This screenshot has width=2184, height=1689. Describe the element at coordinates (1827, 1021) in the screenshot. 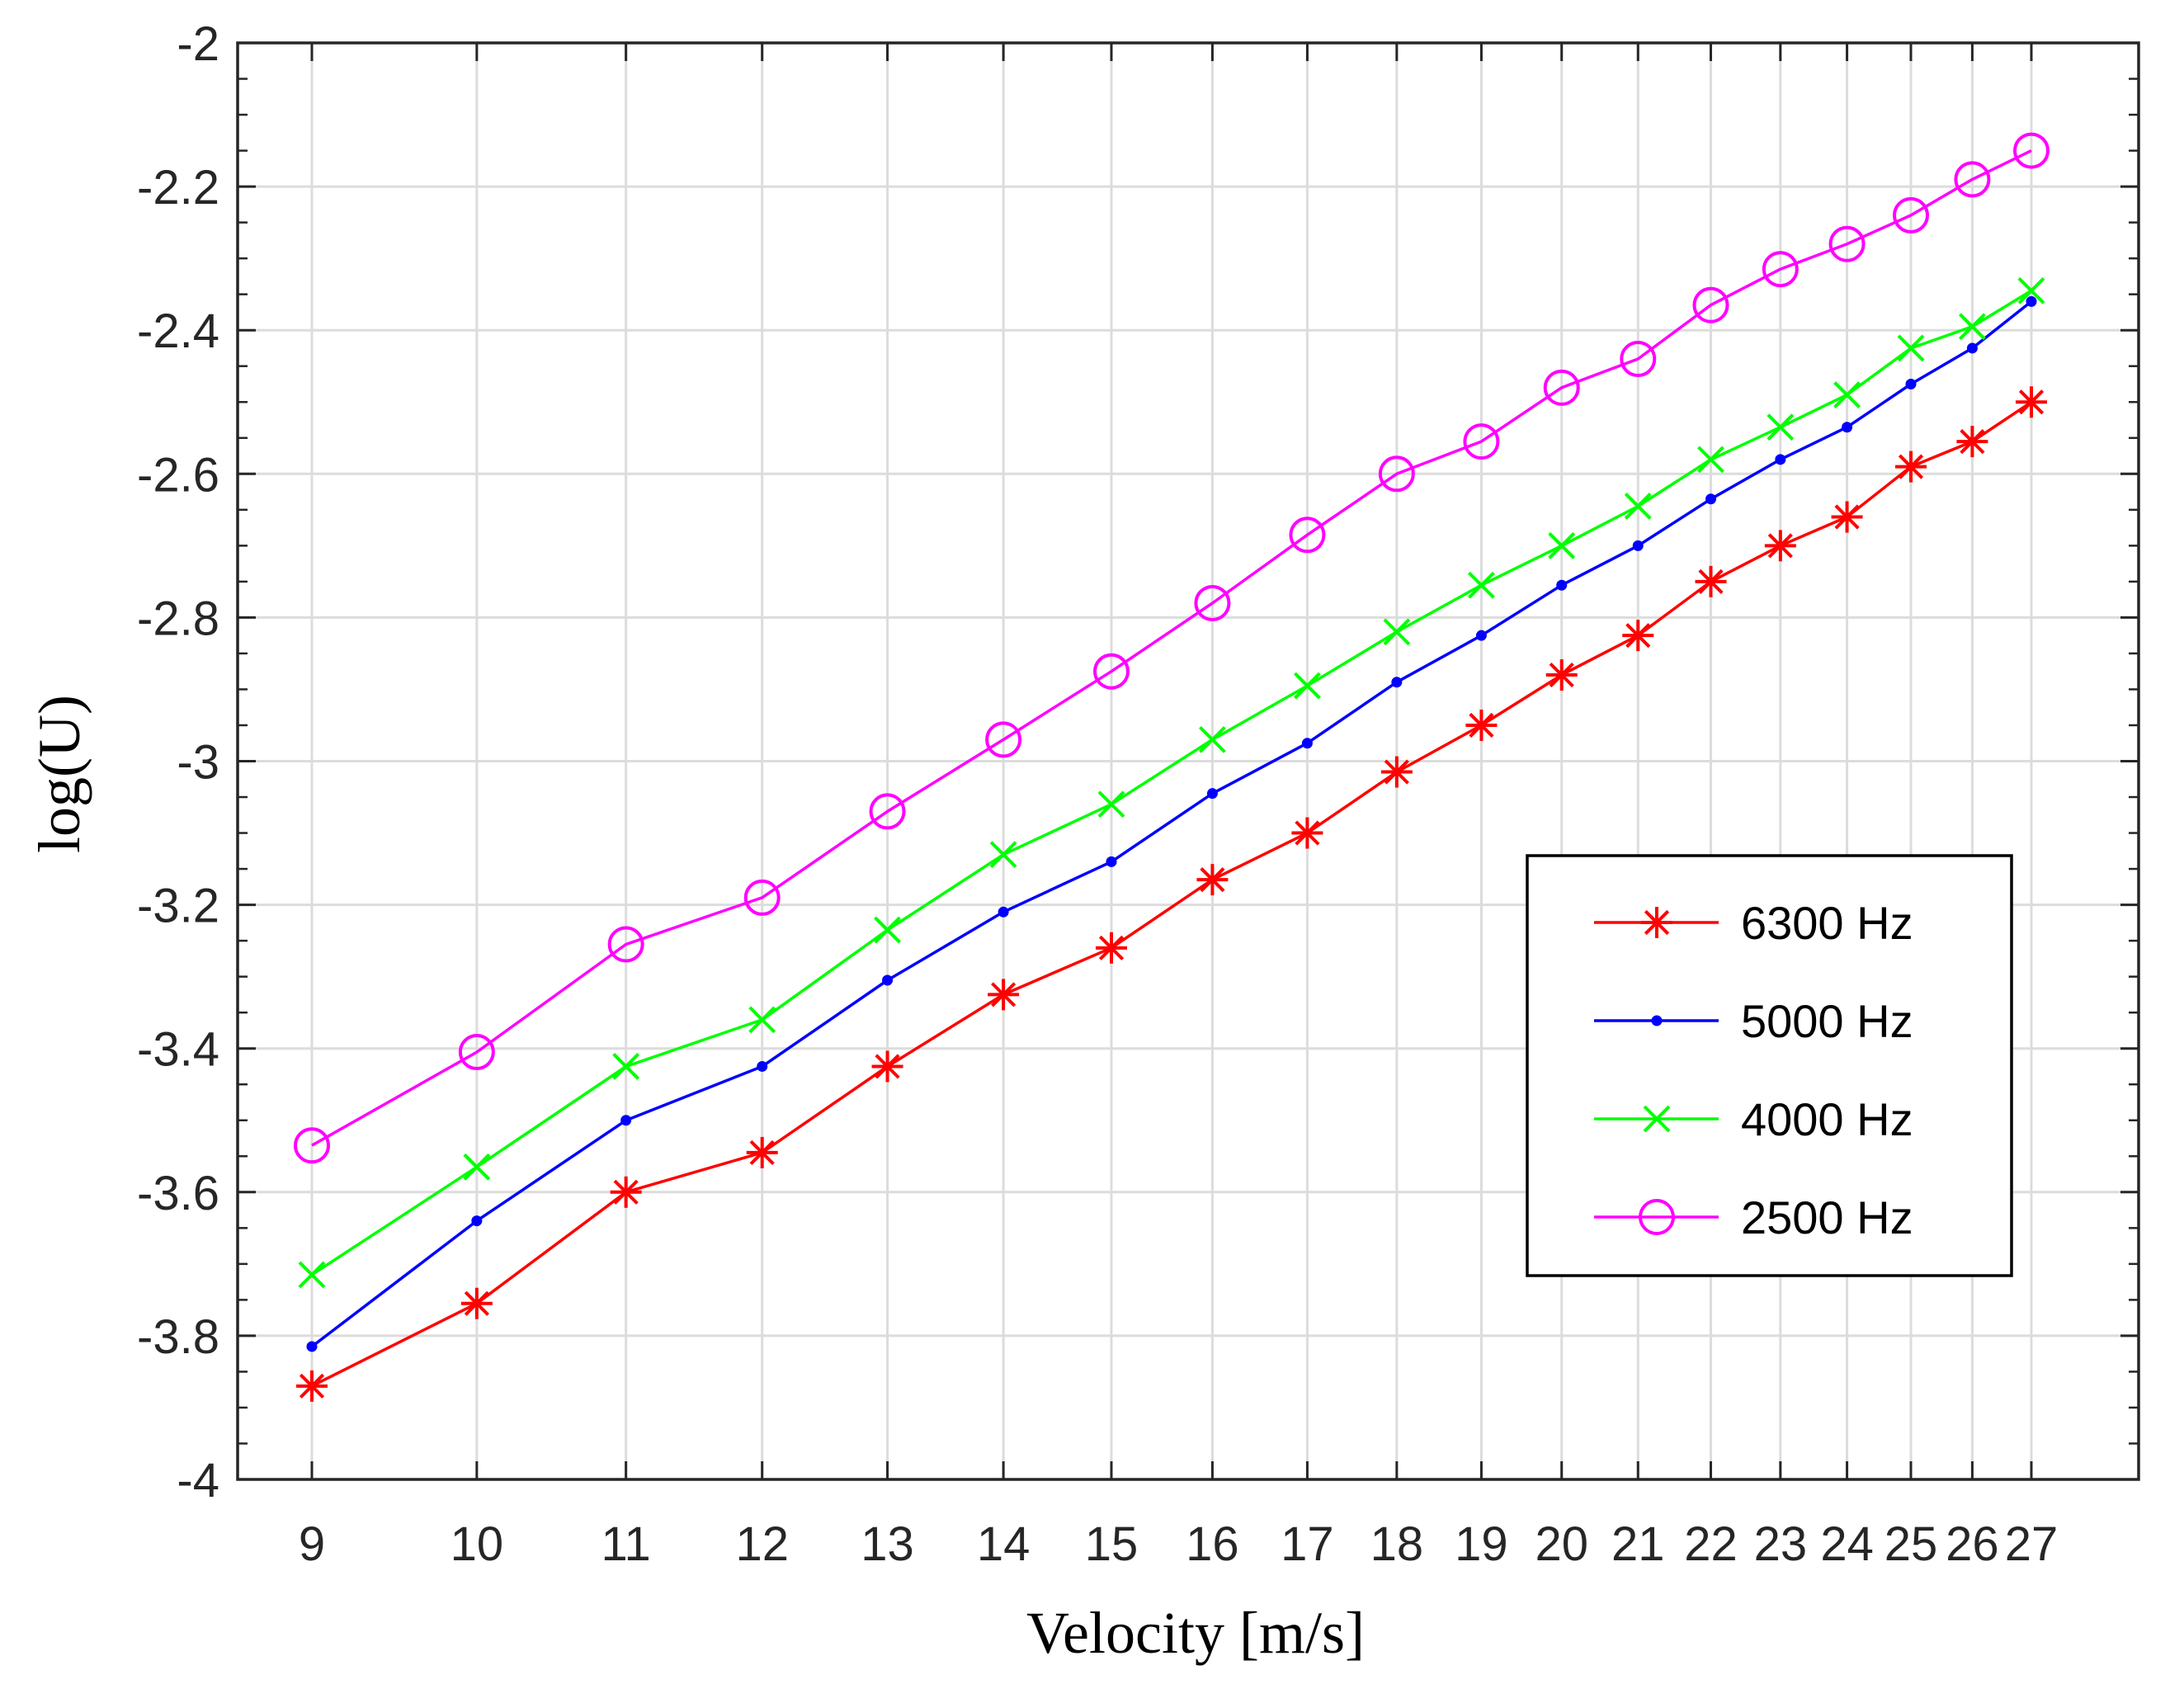

I see `legend-label: 5000 Hz` at that location.